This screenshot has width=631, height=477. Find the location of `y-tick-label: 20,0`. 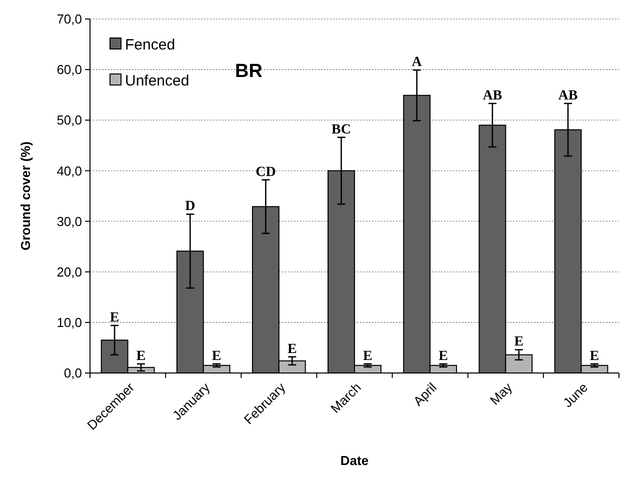

y-tick-label: 20,0 is located at coordinates (69, 272).